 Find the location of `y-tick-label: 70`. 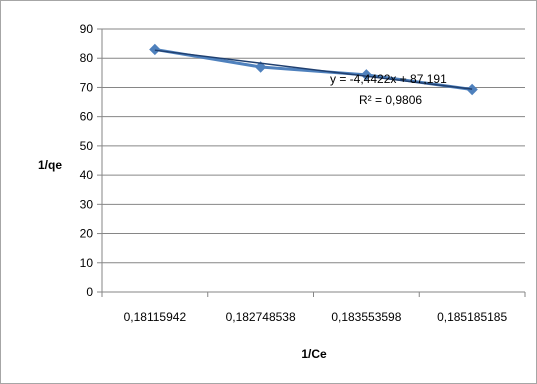

y-tick-label: 70 is located at coordinates (87, 87).